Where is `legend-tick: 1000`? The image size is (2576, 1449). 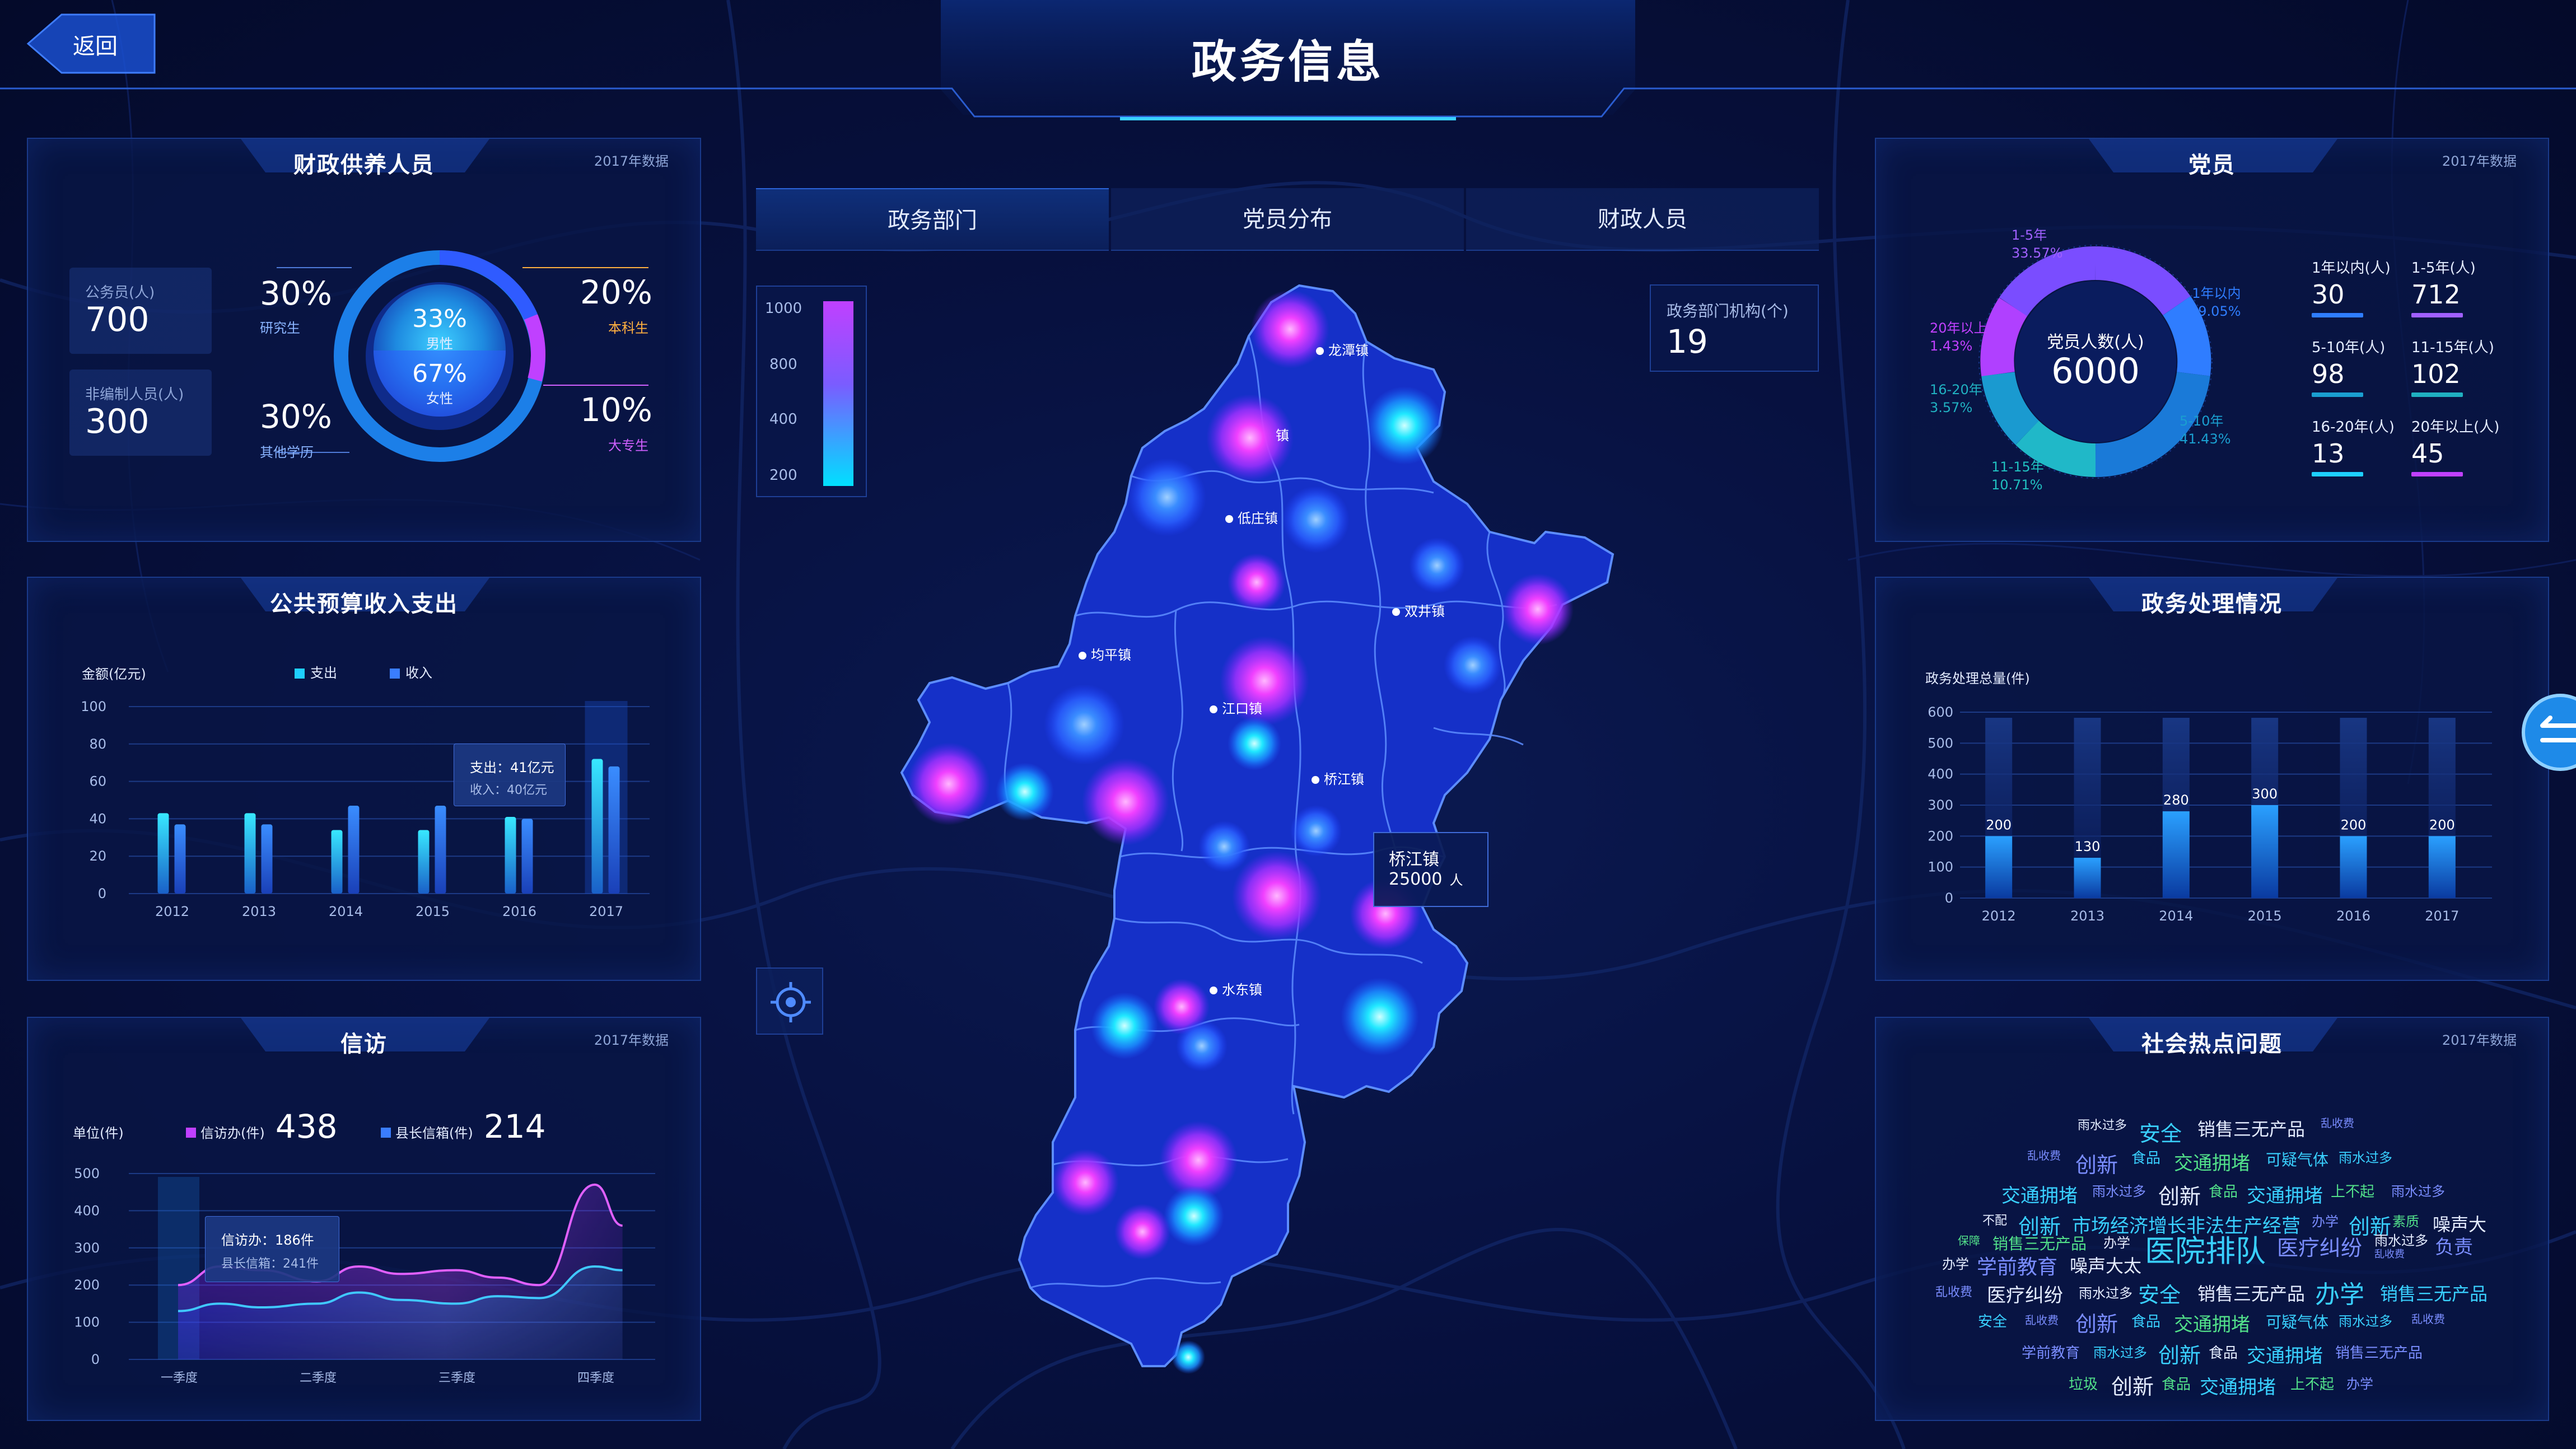
legend-tick: 1000 is located at coordinates (784, 309).